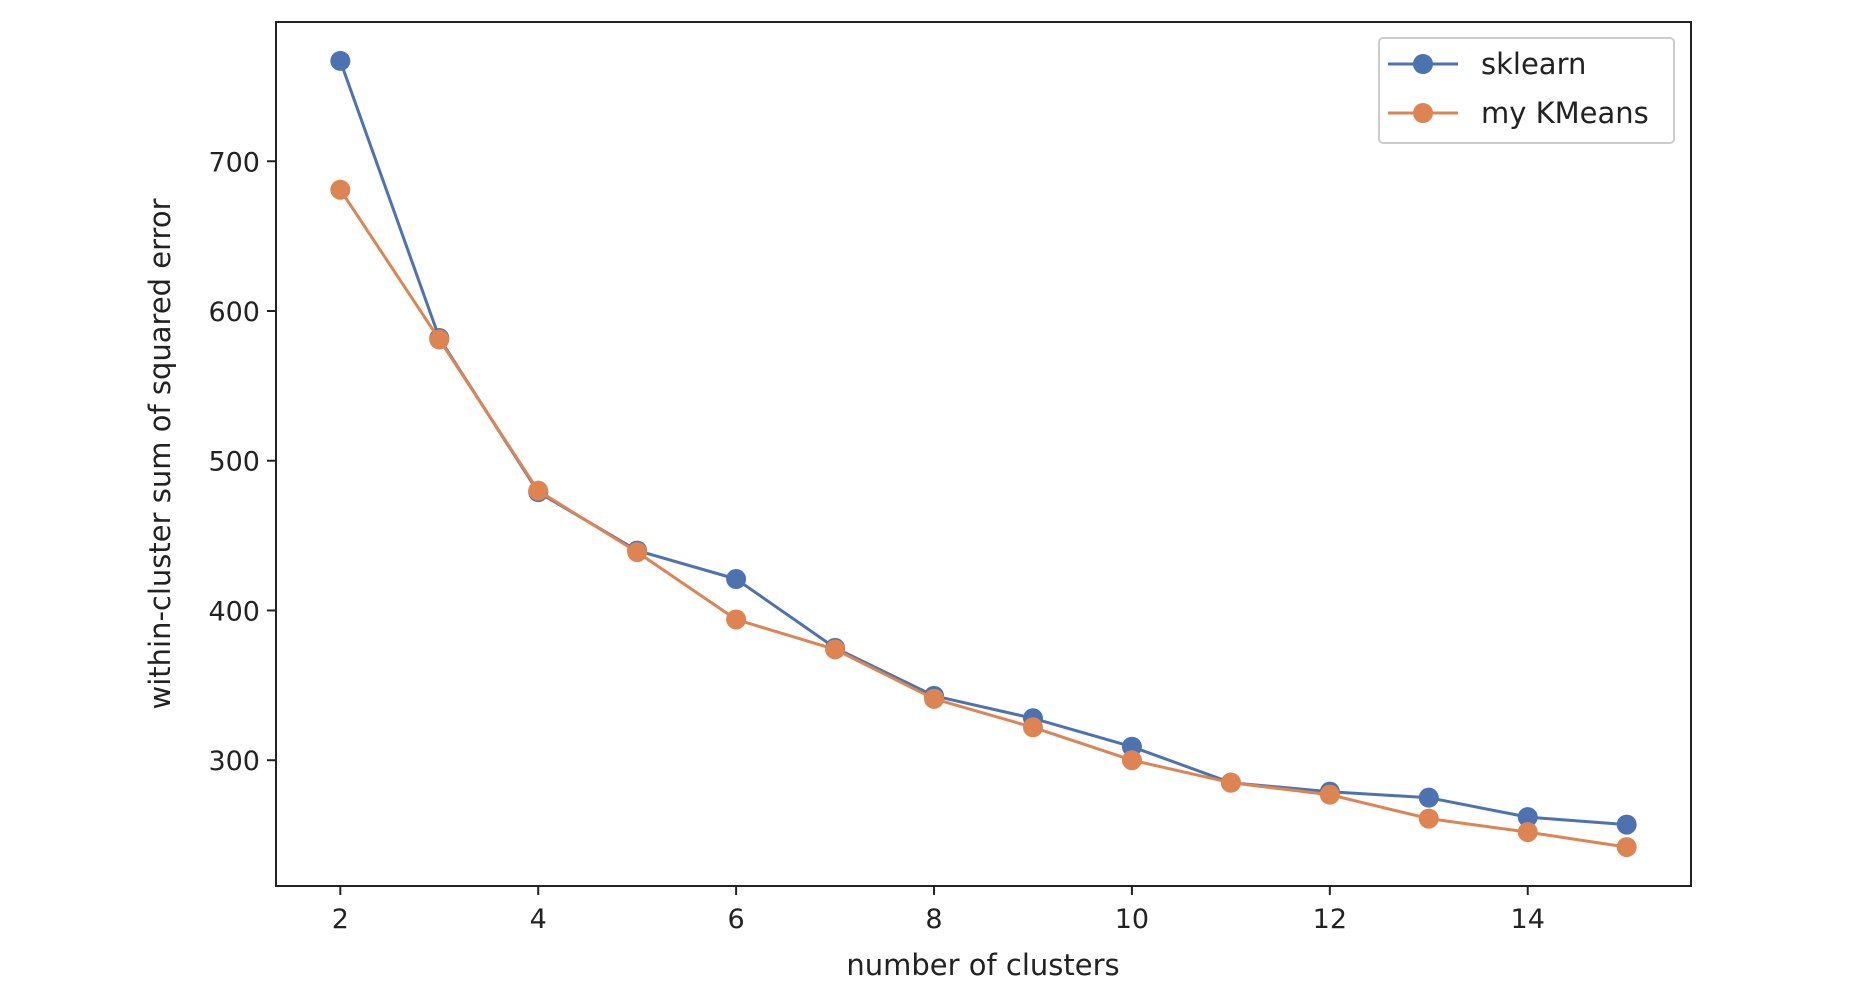  Describe the element at coordinates (234, 462) in the screenshot. I see `y-tick-label: 500` at that location.